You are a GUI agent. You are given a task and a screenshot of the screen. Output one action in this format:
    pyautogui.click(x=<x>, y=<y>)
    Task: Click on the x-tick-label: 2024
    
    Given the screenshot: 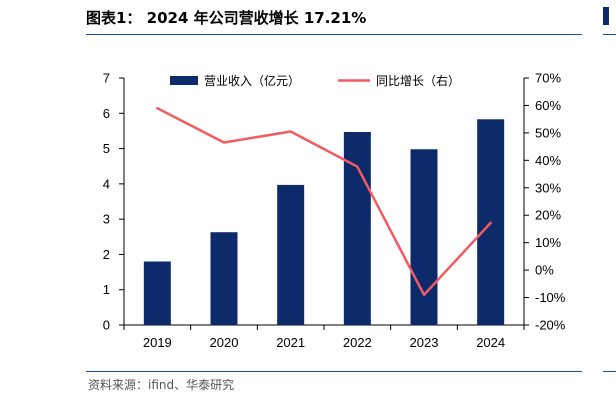 What is the action you would take?
    pyautogui.click(x=490, y=342)
    